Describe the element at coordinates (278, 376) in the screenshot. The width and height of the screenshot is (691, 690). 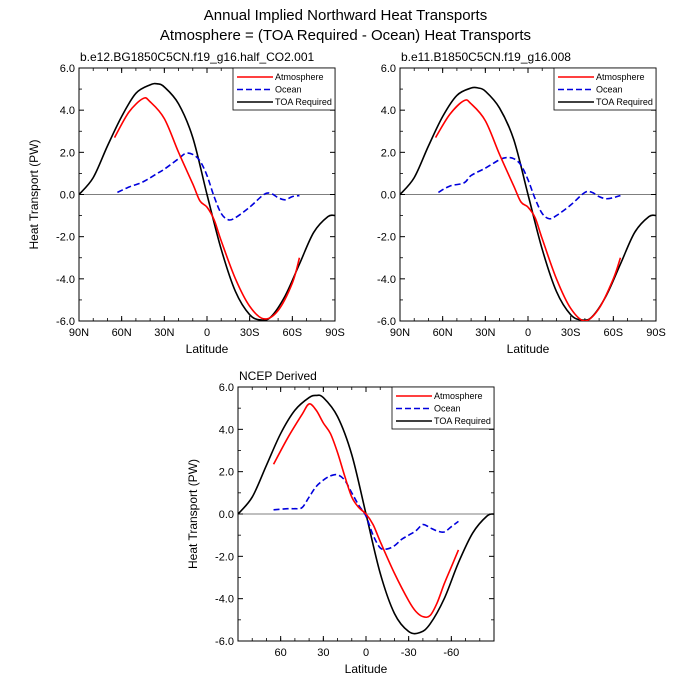
I see `panel-title: NCEP Derived` at that location.